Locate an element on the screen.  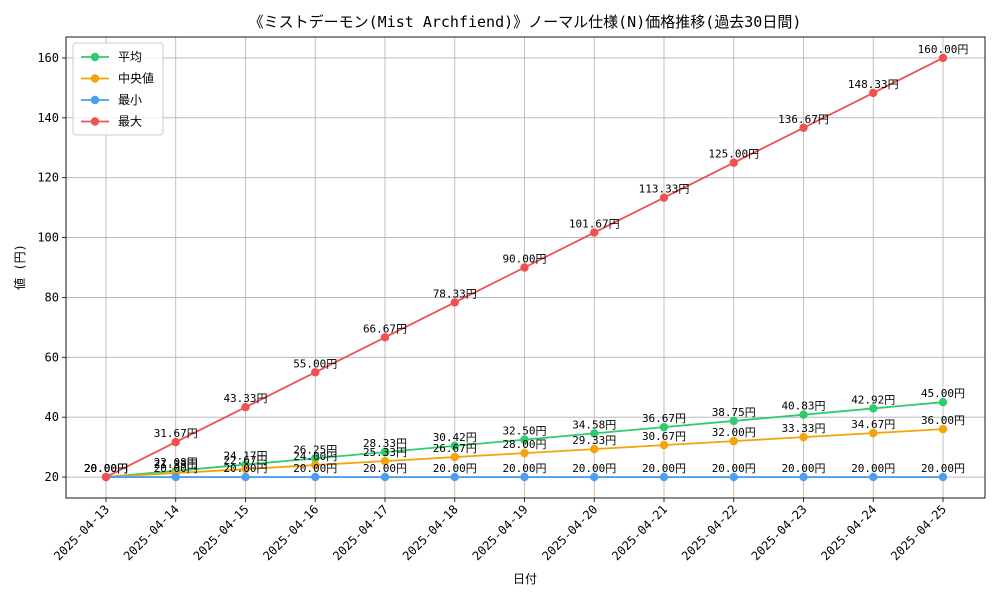
legend-label: 最小 is located at coordinates (130, 100).